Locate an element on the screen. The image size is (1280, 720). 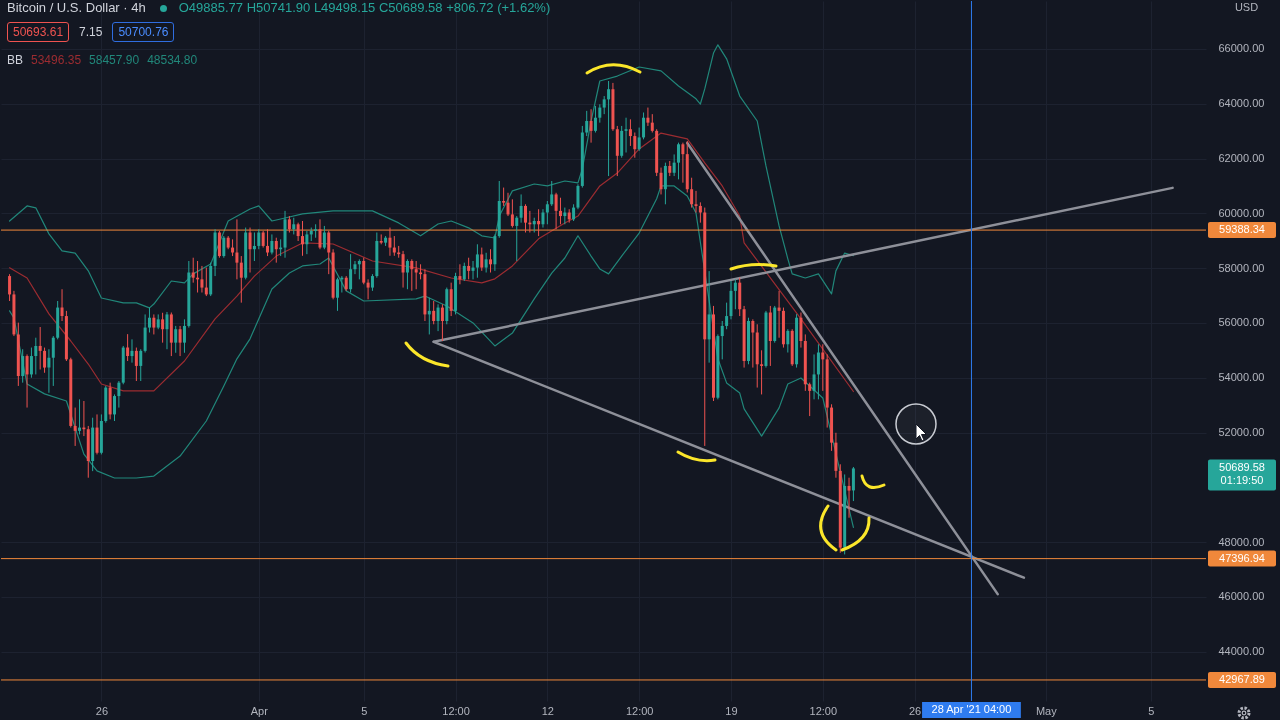
annotation: 50693.61 is located at coordinates (38, 32).